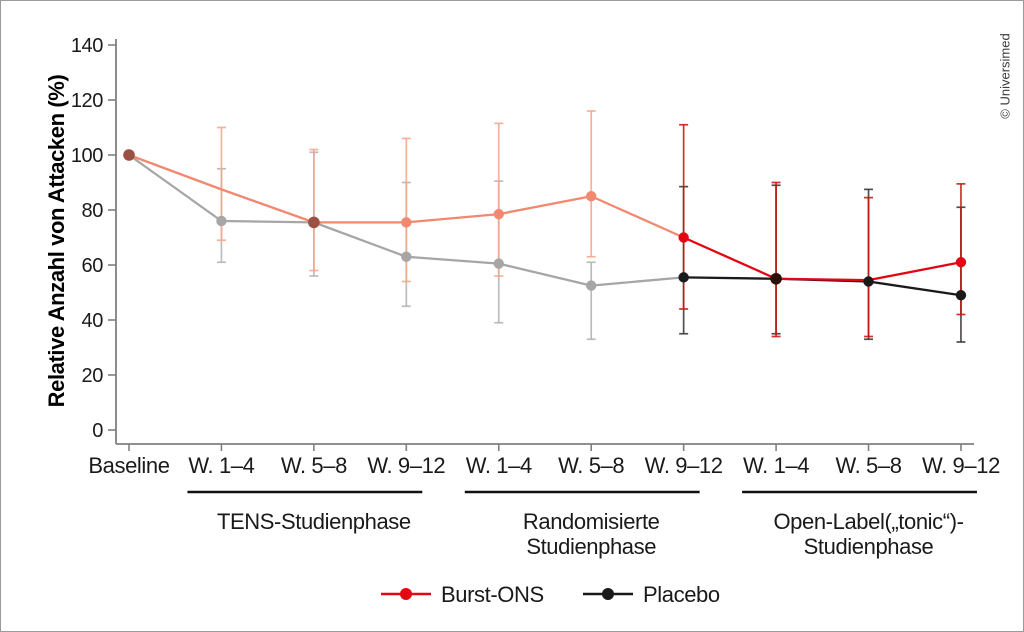 This screenshot has width=1024, height=632. What do you see at coordinates (681, 594) in the screenshot?
I see `legend-label: Placebo` at bounding box center [681, 594].